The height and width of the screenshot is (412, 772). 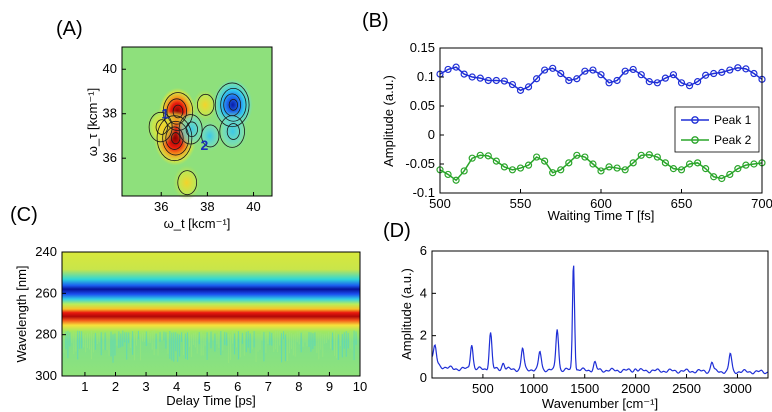 What do you see at coordinates (110, 157) in the screenshot?
I see `panel-a-ytick-label-0: 36` at bounding box center [110, 157].